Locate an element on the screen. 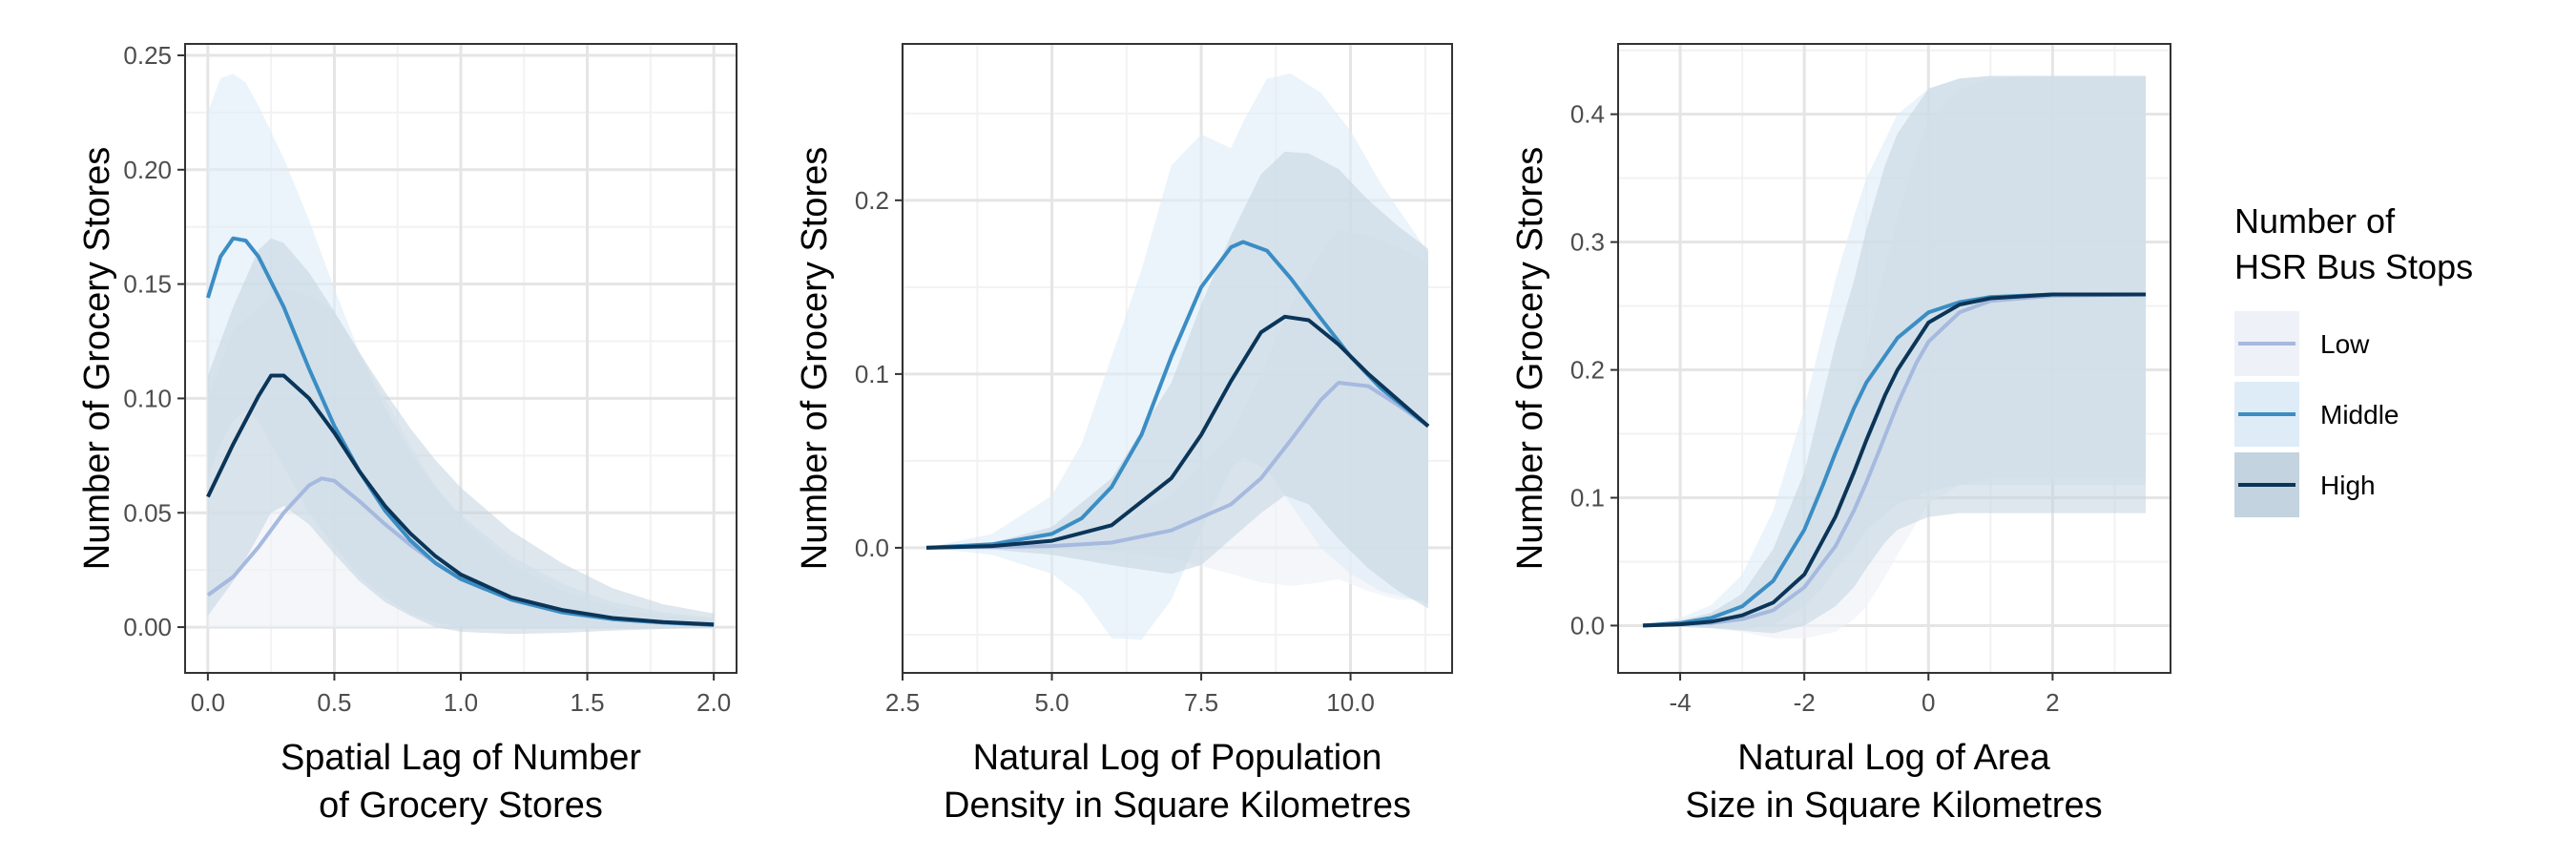 The image size is (2576, 859). x-axis-title-line-2: Size in Square Kilometres is located at coordinates (1893, 806).